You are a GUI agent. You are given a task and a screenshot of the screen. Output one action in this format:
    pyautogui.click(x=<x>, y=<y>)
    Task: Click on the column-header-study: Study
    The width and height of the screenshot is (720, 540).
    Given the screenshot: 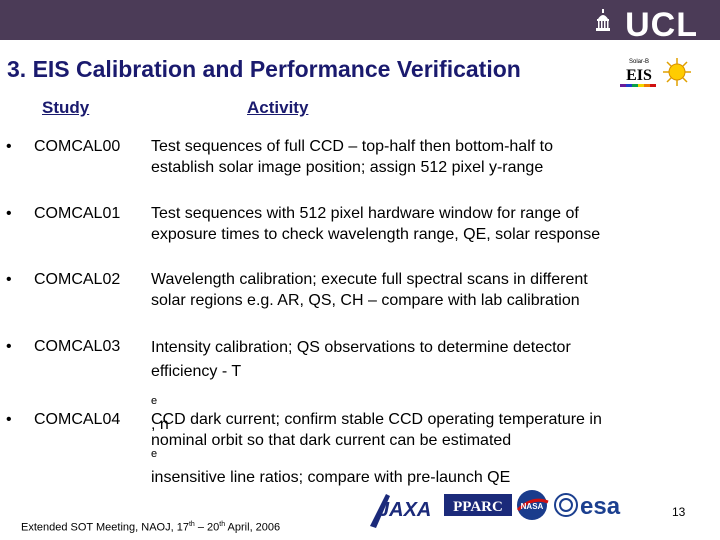 What is the action you would take?
    pyautogui.click(x=66, y=107)
    